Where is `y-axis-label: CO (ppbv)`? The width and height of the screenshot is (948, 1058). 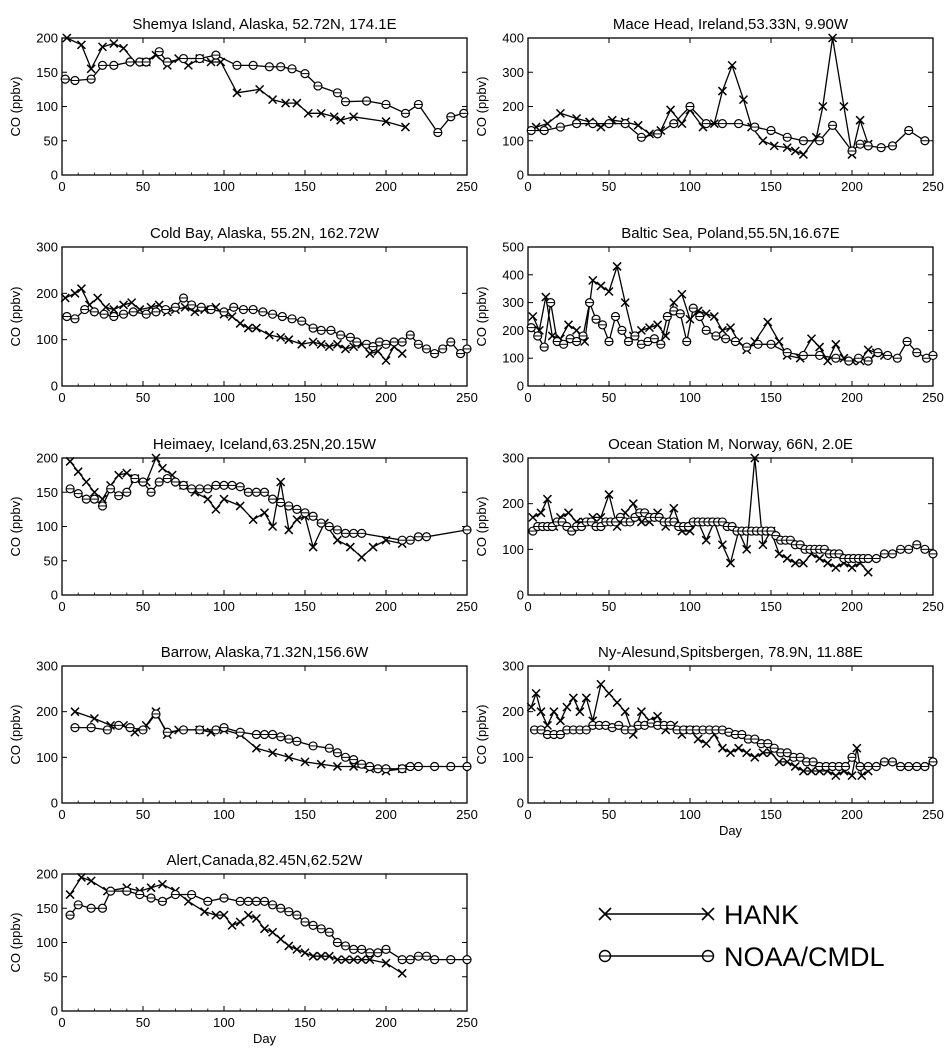 y-axis-label: CO (ppbv) is located at coordinates (15, 317).